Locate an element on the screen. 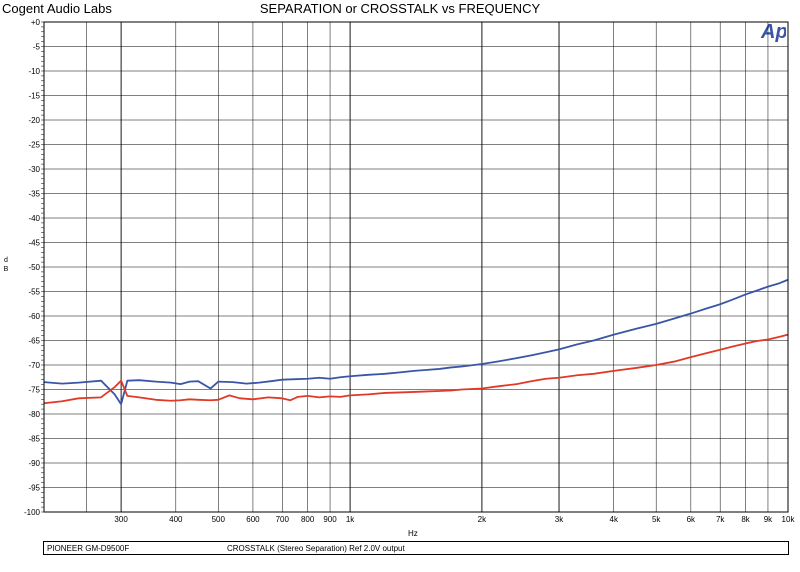 This screenshot has height=572, width=800. y-tick-label: +0 is located at coordinates (36, 22).